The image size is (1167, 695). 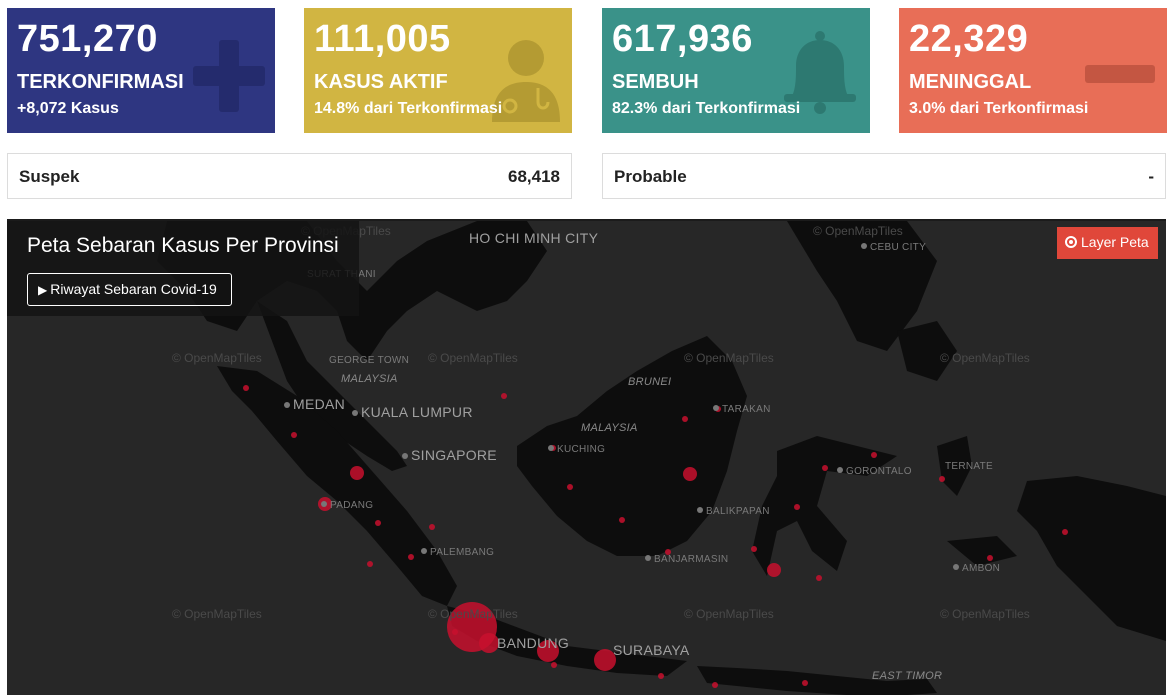 What do you see at coordinates (650, 382) in the screenshot?
I see `place-label: BRUNEI` at bounding box center [650, 382].